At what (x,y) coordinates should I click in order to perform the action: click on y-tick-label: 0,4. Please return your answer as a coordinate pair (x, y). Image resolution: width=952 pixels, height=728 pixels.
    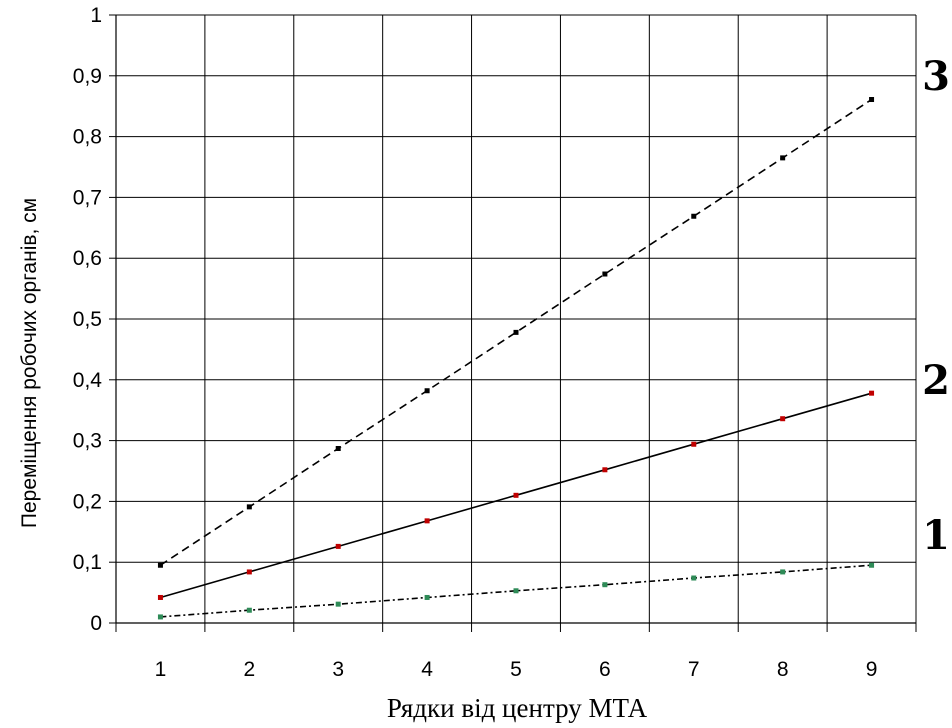
    Looking at the image, I should click on (88, 380).